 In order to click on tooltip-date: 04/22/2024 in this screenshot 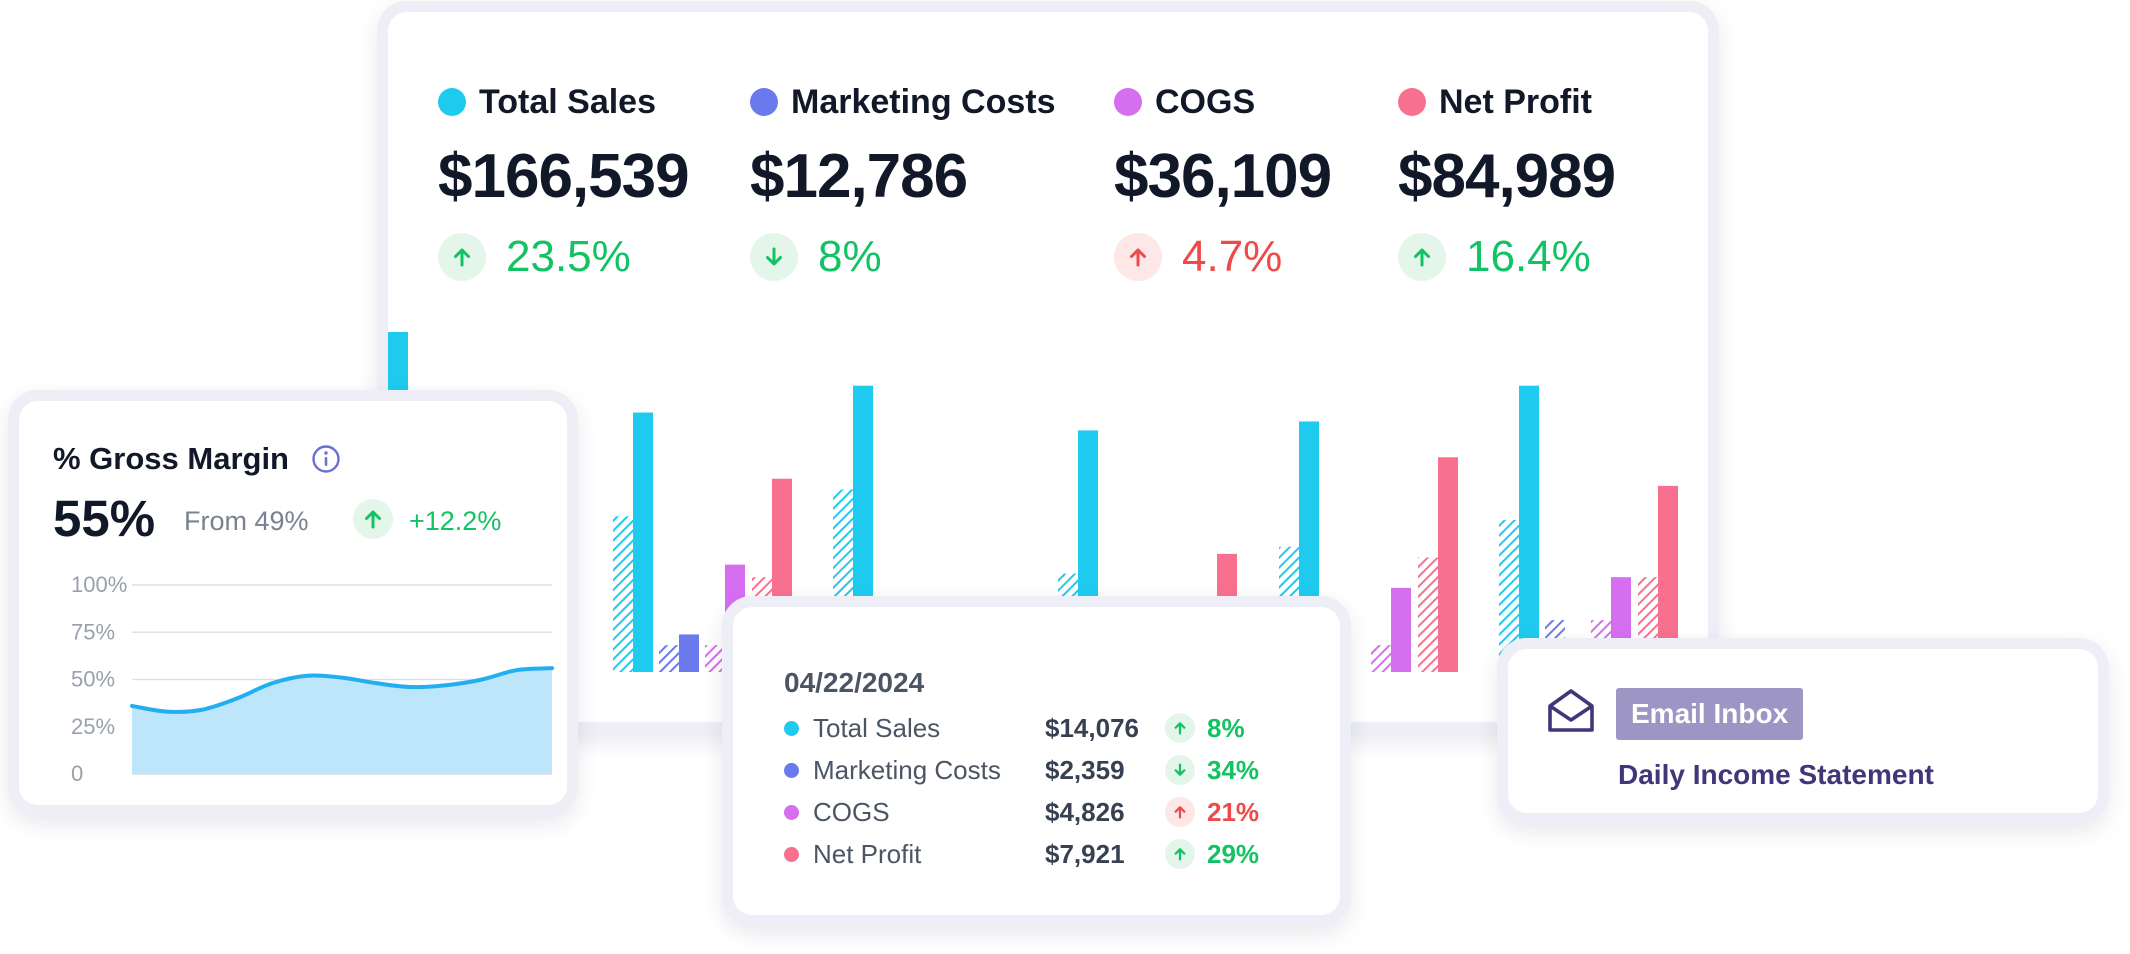, I will do `click(854, 682)`.